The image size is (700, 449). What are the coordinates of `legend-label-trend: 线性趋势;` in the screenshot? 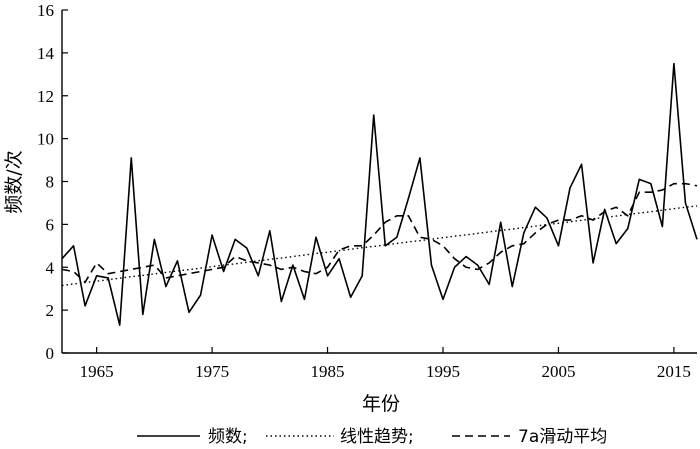 It's located at (377, 437).